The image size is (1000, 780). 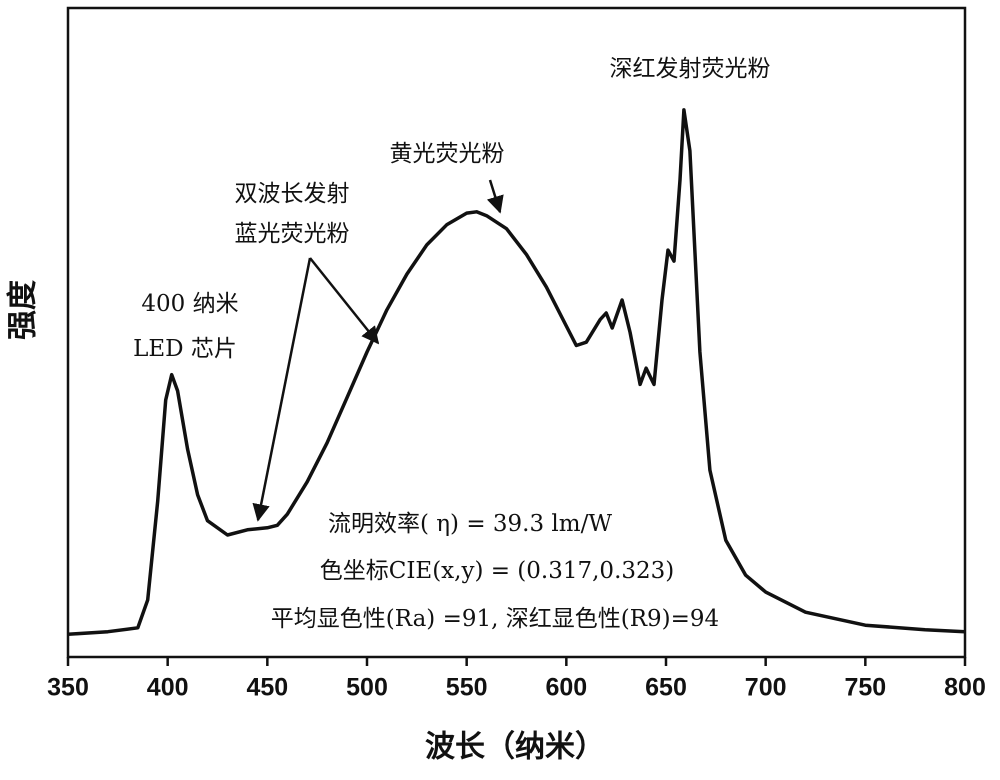 I want to click on x-tick-label: 600, so click(x=566, y=688).